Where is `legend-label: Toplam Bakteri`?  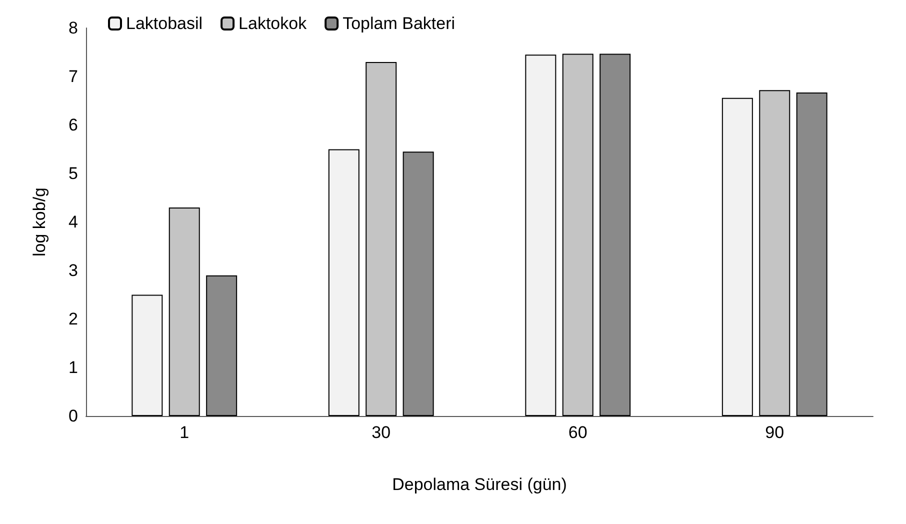 legend-label: Toplam Bakteri is located at coordinates (399, 23).